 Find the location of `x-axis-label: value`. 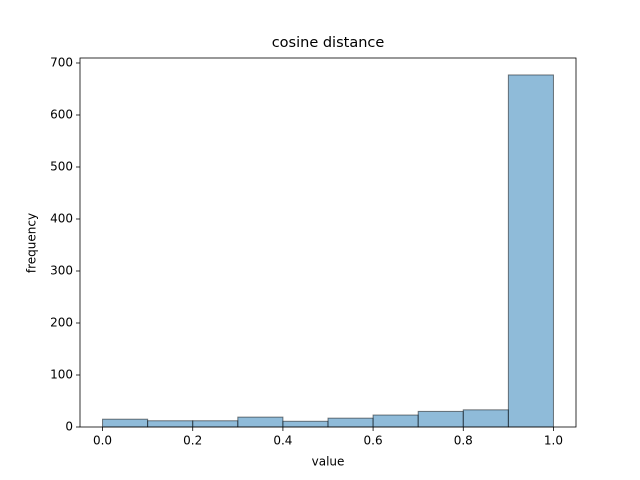

x-axis-label: value is located at coordinates (328, 462).